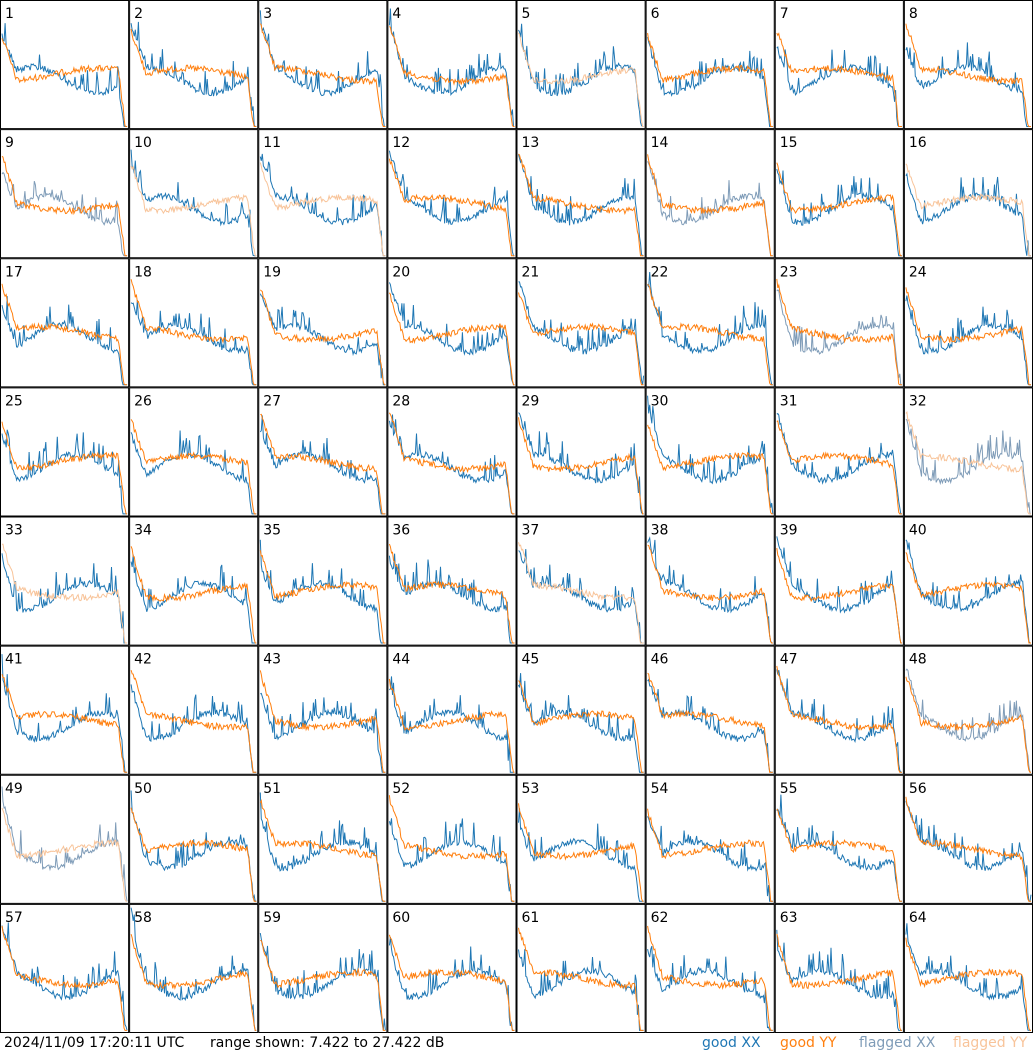 The height and width of the screenshot is (1053, 1033). What do you see at coordinates (272, 918) in the screenshot?
I see `panel-label: 59` at bounding box center [272, 918].